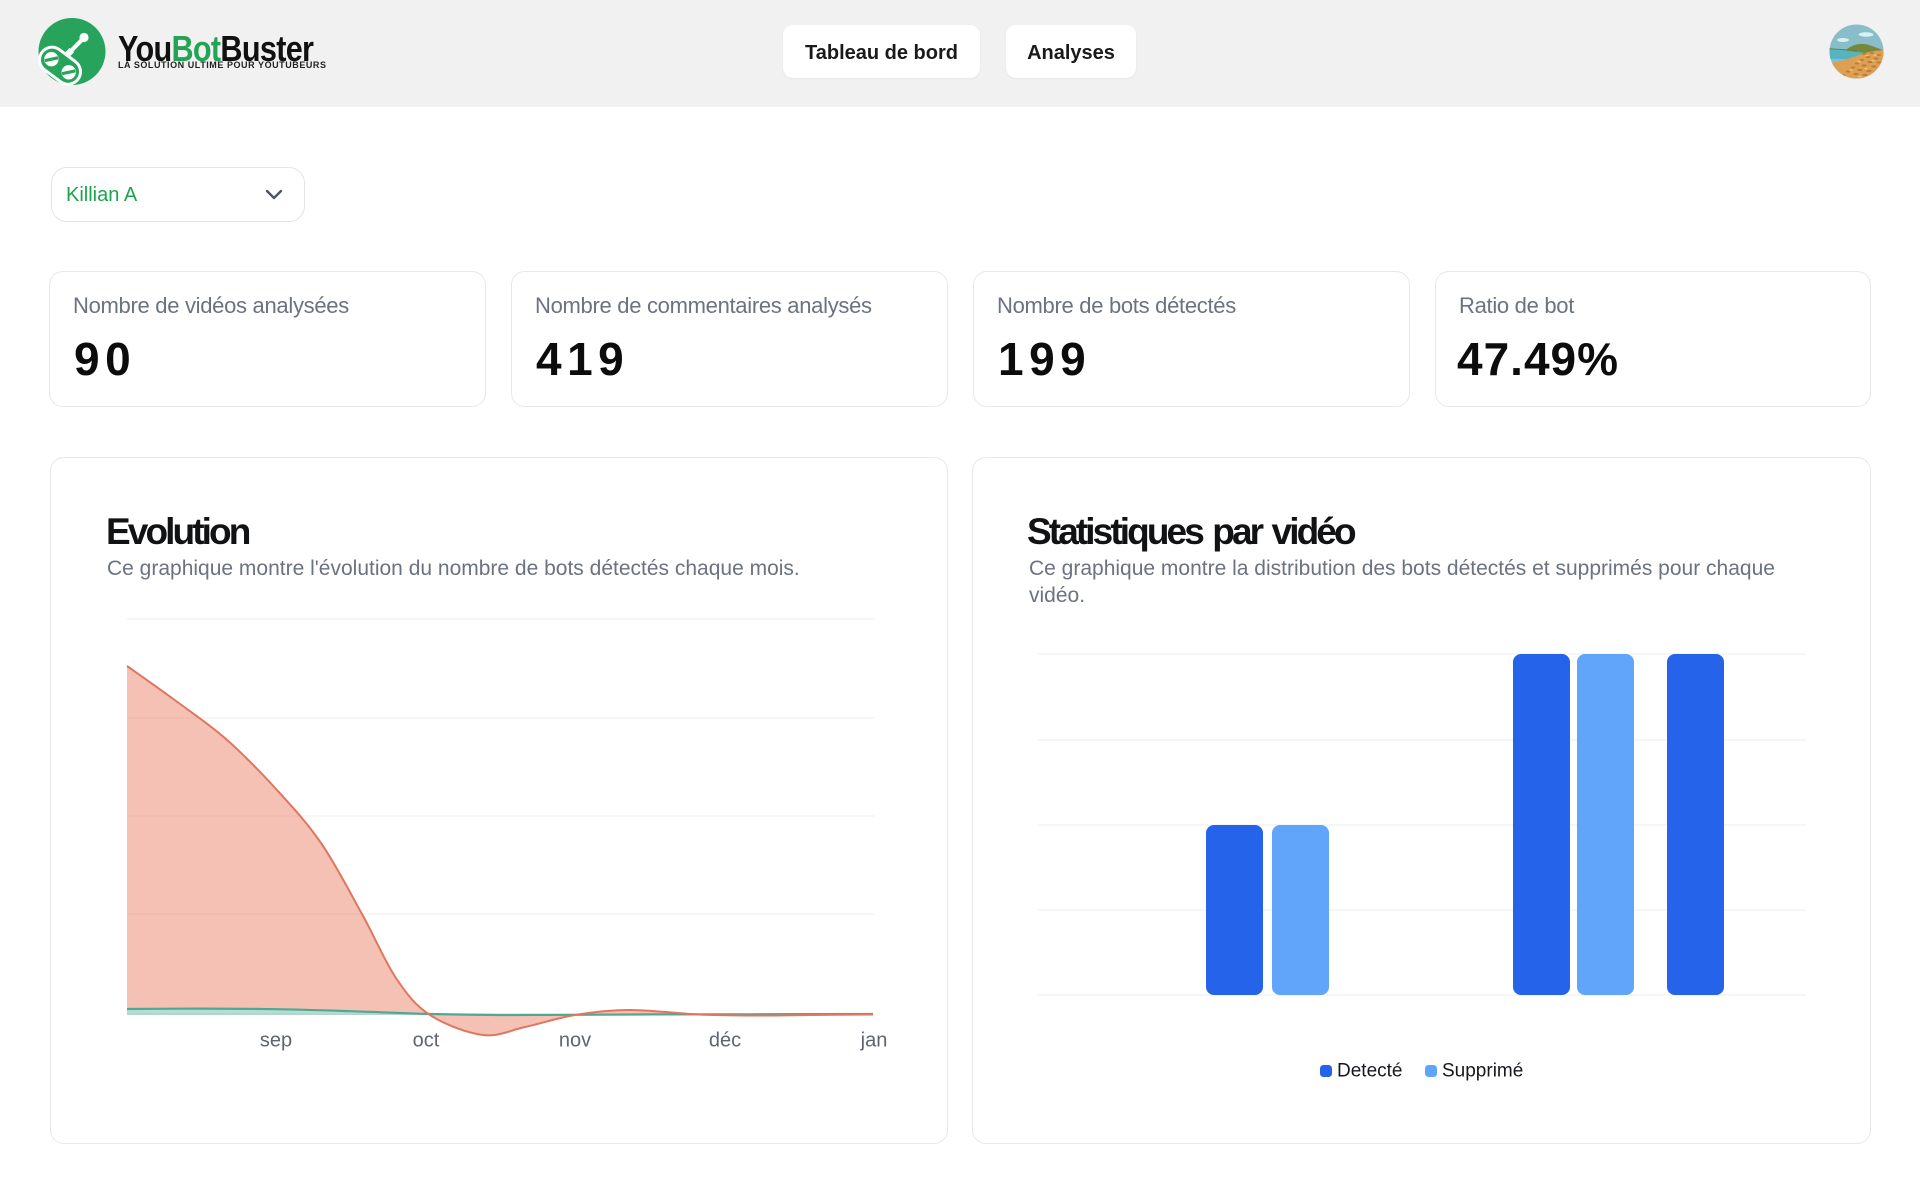  I want to click on svg-text: jan, so click(874, 1041).